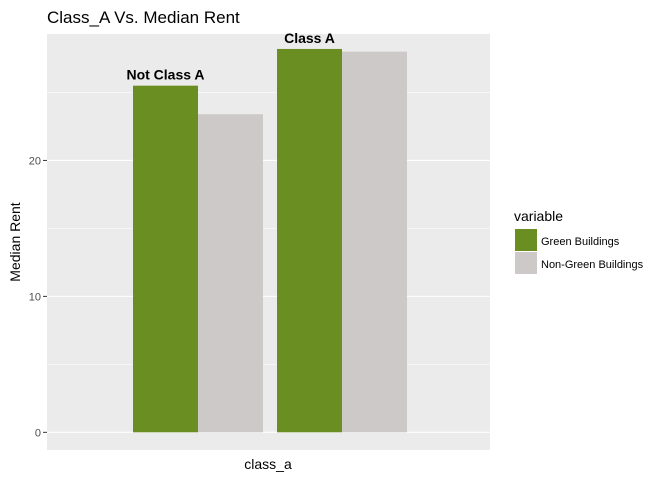 Image resolution: width=672 pixels, height=485 pixels. What do you see at coordinates (230, 56) in the screenshot?
I see `bar-labels: Not Class A Class A` at bounding box center [230, 56].